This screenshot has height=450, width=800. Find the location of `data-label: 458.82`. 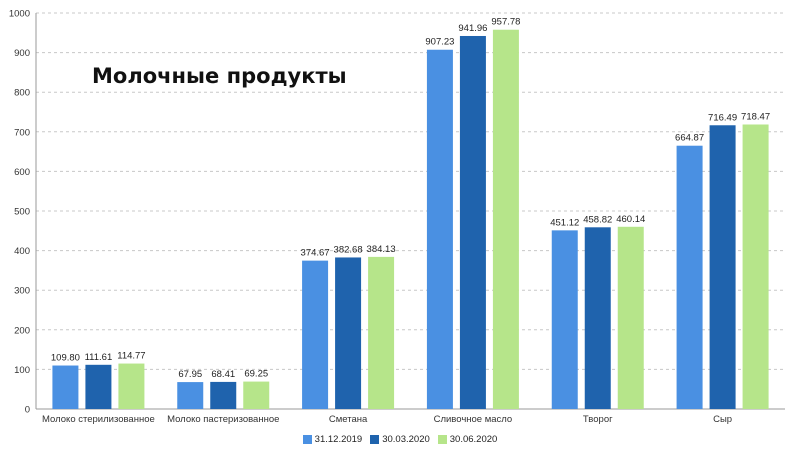

data-label: 458.82 is located at coordinates (597, 219).